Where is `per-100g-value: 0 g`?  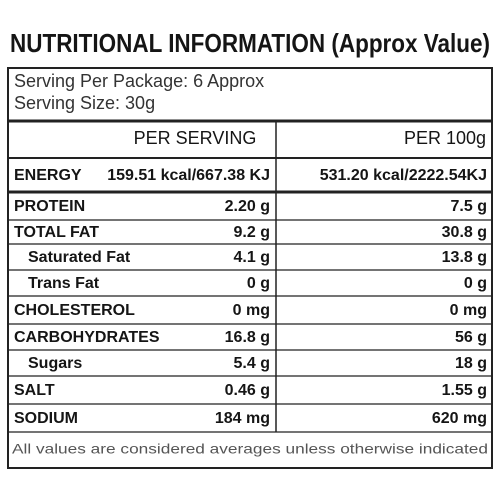 per-100g-value: 0 g is located at coordinates (475, 283).